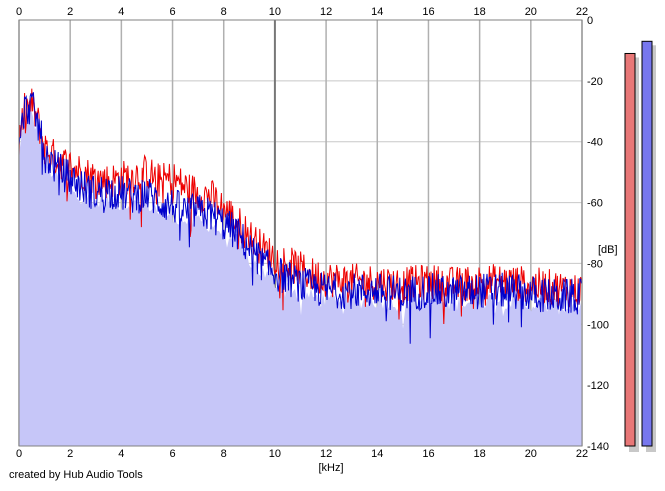  What do you see at coordinates (76, 475) in the screenshot?
I see `credit-text: created by Hub Audio Tools` at bounding box center [76, 475].